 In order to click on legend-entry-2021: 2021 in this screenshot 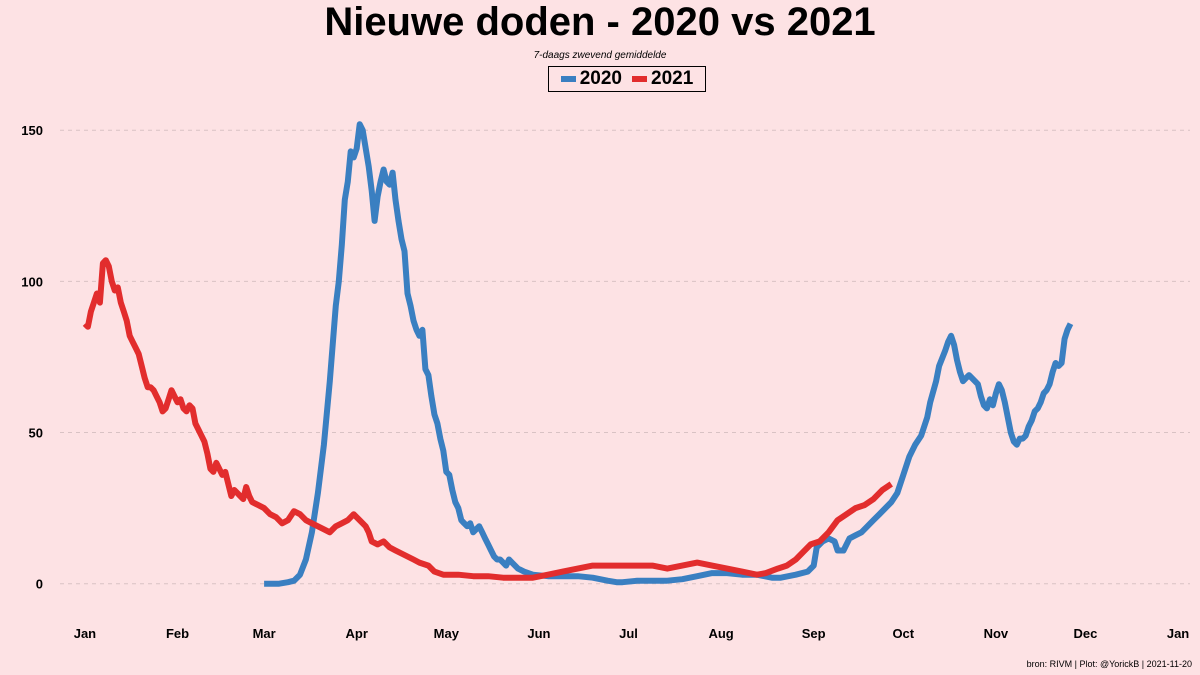, I will do `click(662, 79)`.